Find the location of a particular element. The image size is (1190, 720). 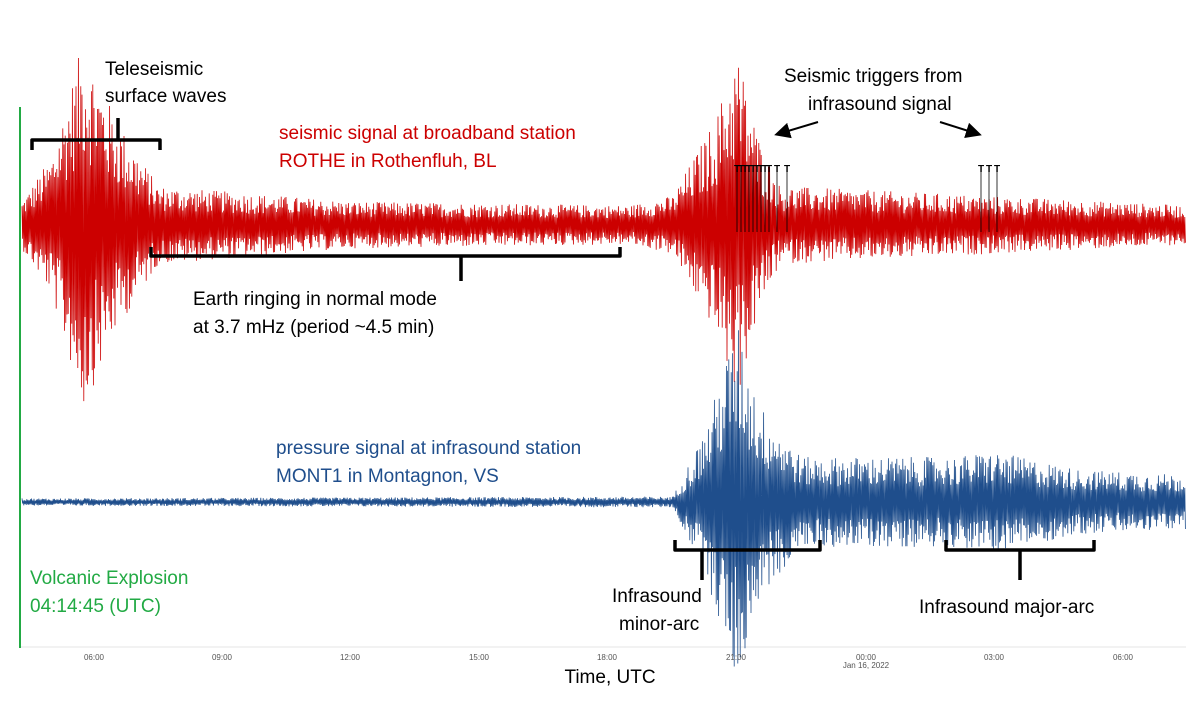

explosion-label: Volcanic Explosion is located at coordinates (109, 578).